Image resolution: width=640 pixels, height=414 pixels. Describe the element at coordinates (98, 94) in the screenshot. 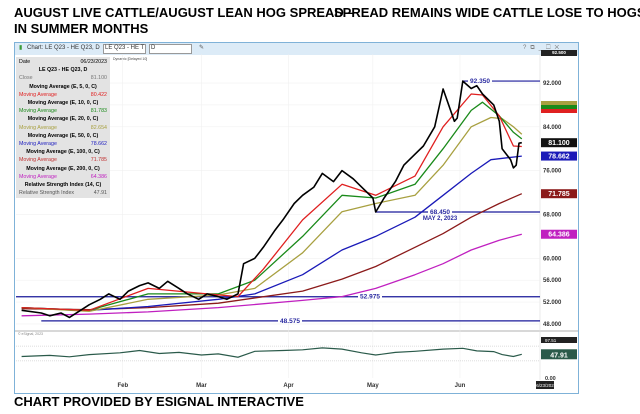

I see `legend-study-value: 80.422` at that location.